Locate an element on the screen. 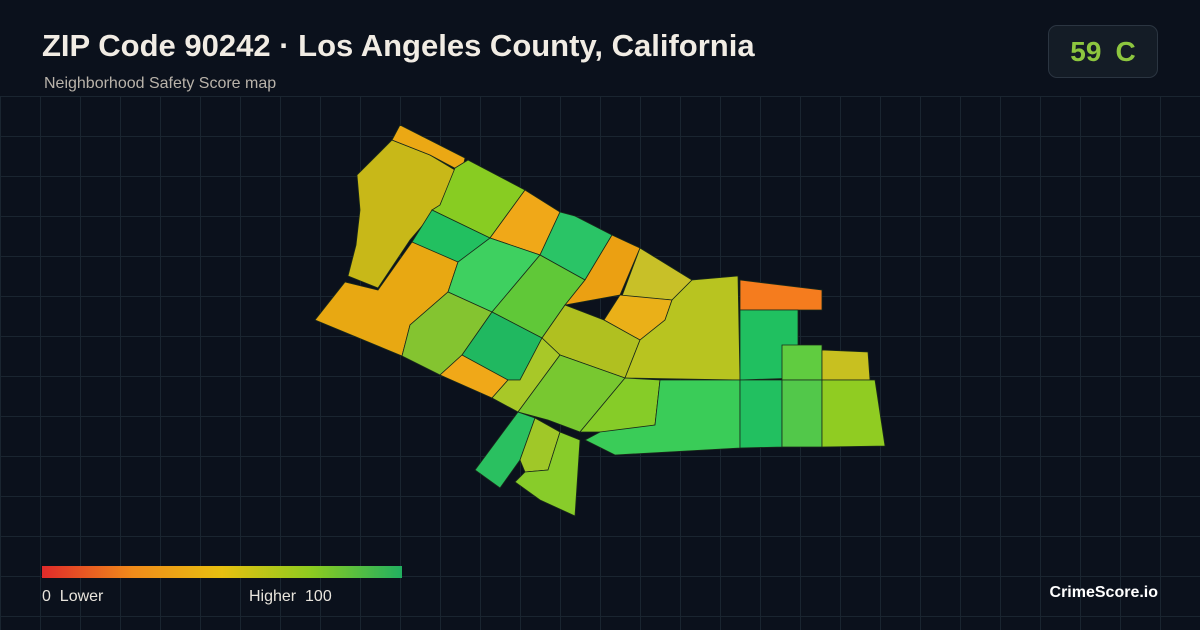 The image size is (1200, 630). legend-min: 0 Lower is located at coordinates (72, 597).